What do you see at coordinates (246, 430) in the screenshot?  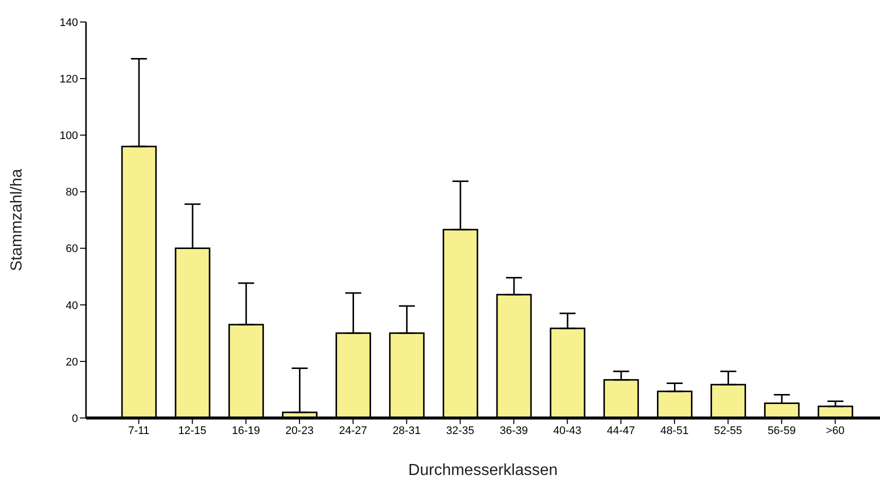 I see `x-tick-label: 16-19` at bounding box center [246, 430].